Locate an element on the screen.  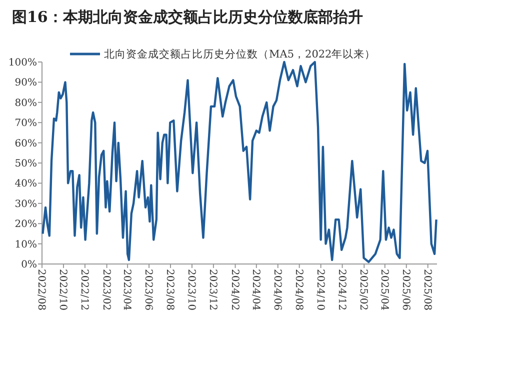
chart-title: 图16：本期北向资金成交额占比历史分位数底部抬升 is located at coordinates (187, 17).